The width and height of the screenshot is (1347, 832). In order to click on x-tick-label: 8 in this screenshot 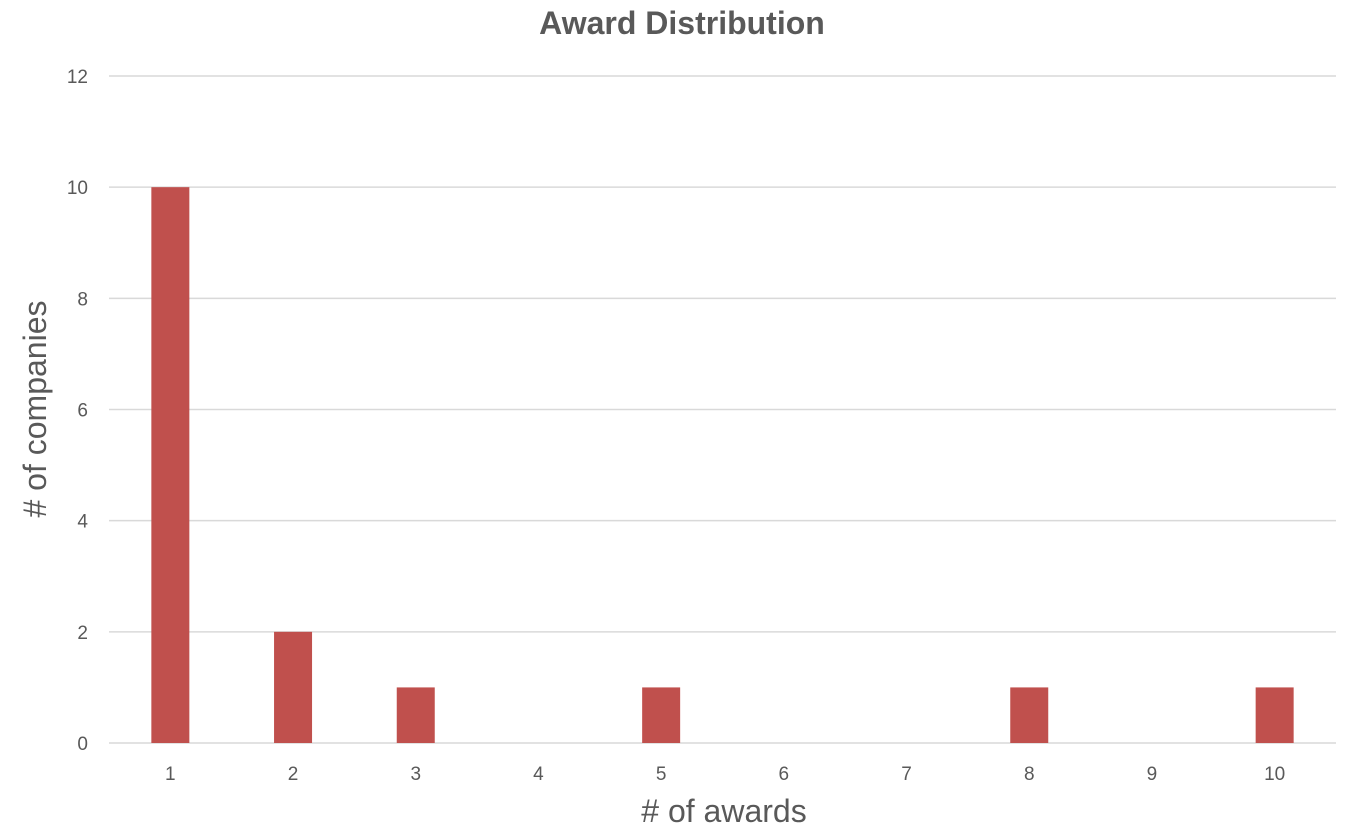, I will do `click(1029, 774)`.